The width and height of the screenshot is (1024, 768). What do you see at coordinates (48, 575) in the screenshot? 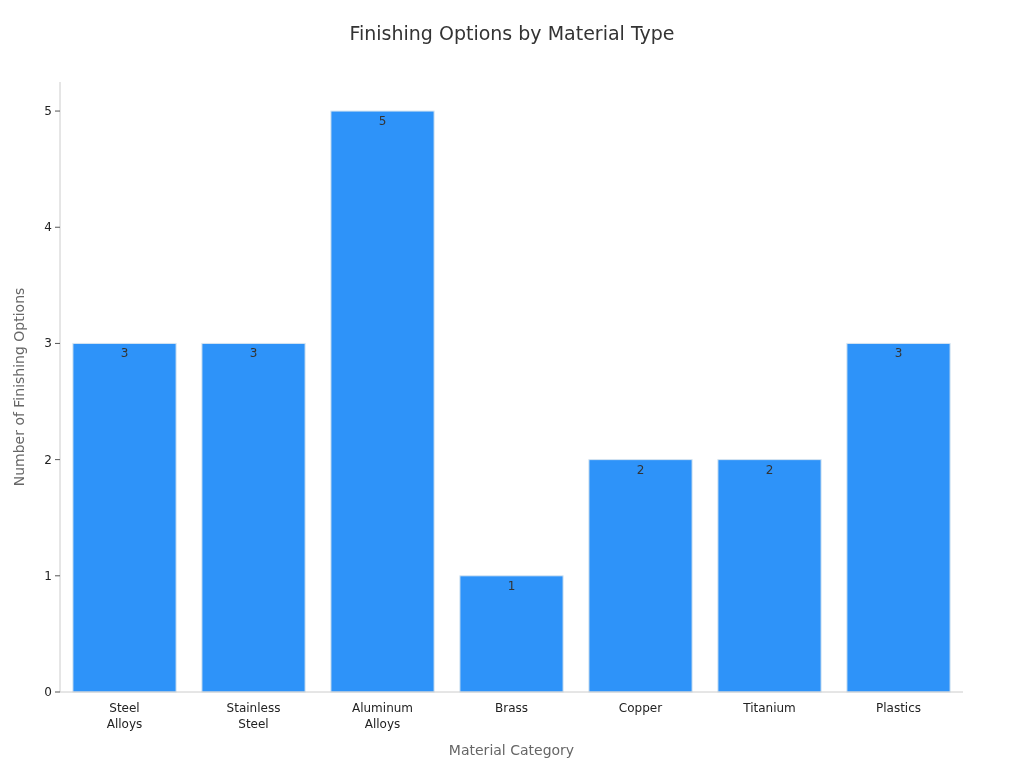
I see `y-tick-label: 1` at bounding box center [48, 575].